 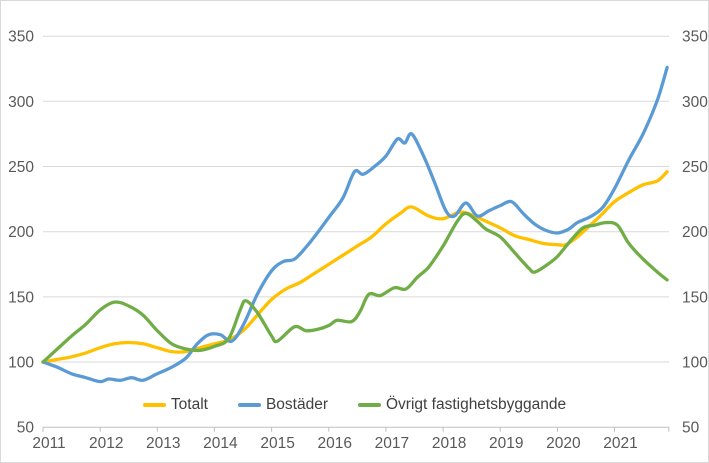 I want to click on x-axis-label: 2013, so click(x=163, y=443).